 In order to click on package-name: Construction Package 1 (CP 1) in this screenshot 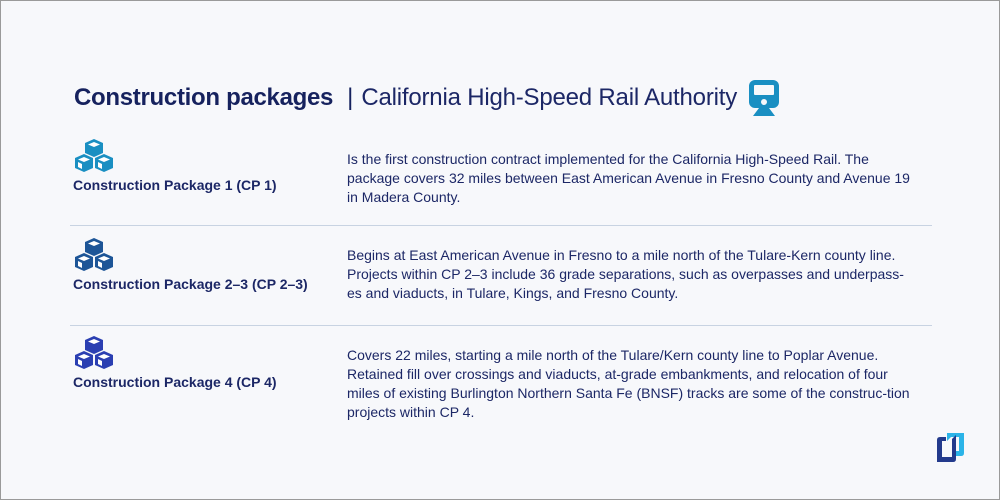, I will do `click(175, 185)`.